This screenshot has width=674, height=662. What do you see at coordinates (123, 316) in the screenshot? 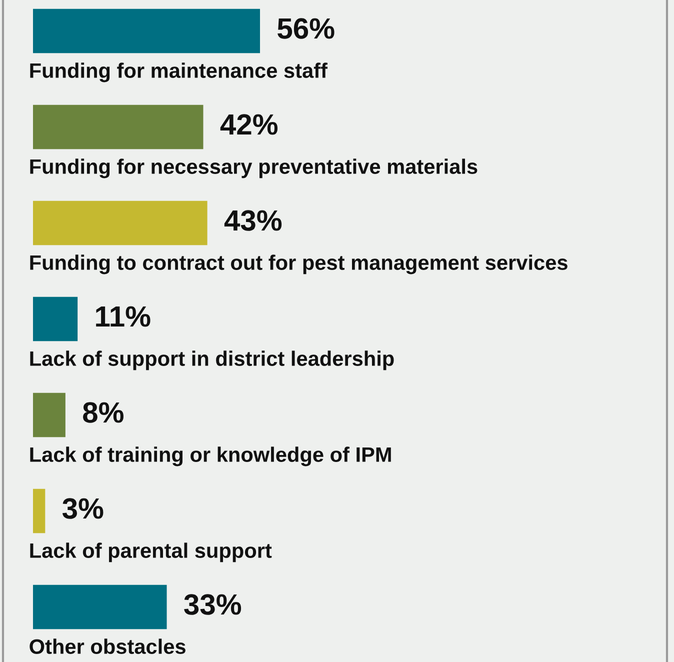
I see `data-label: 11%` at bounding box center [123, 316].